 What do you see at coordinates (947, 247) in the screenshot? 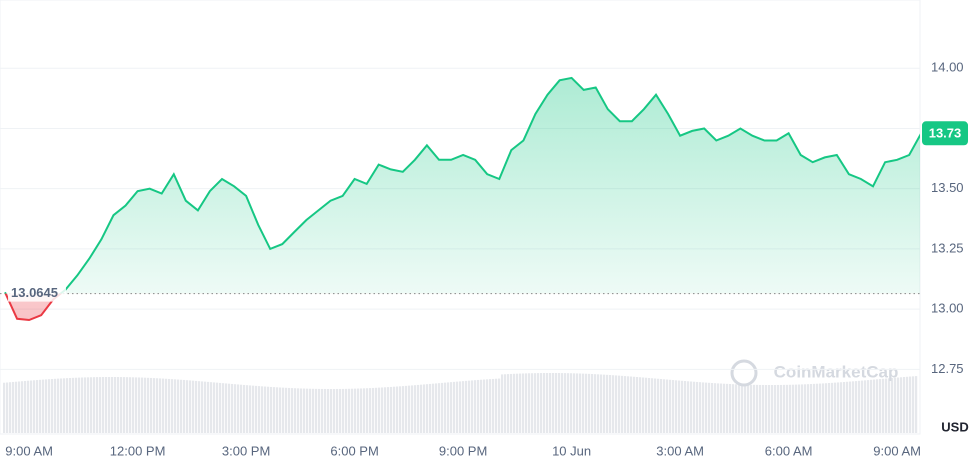
I see `y-tick-label: 13.25` at bounding box center [947, 247].